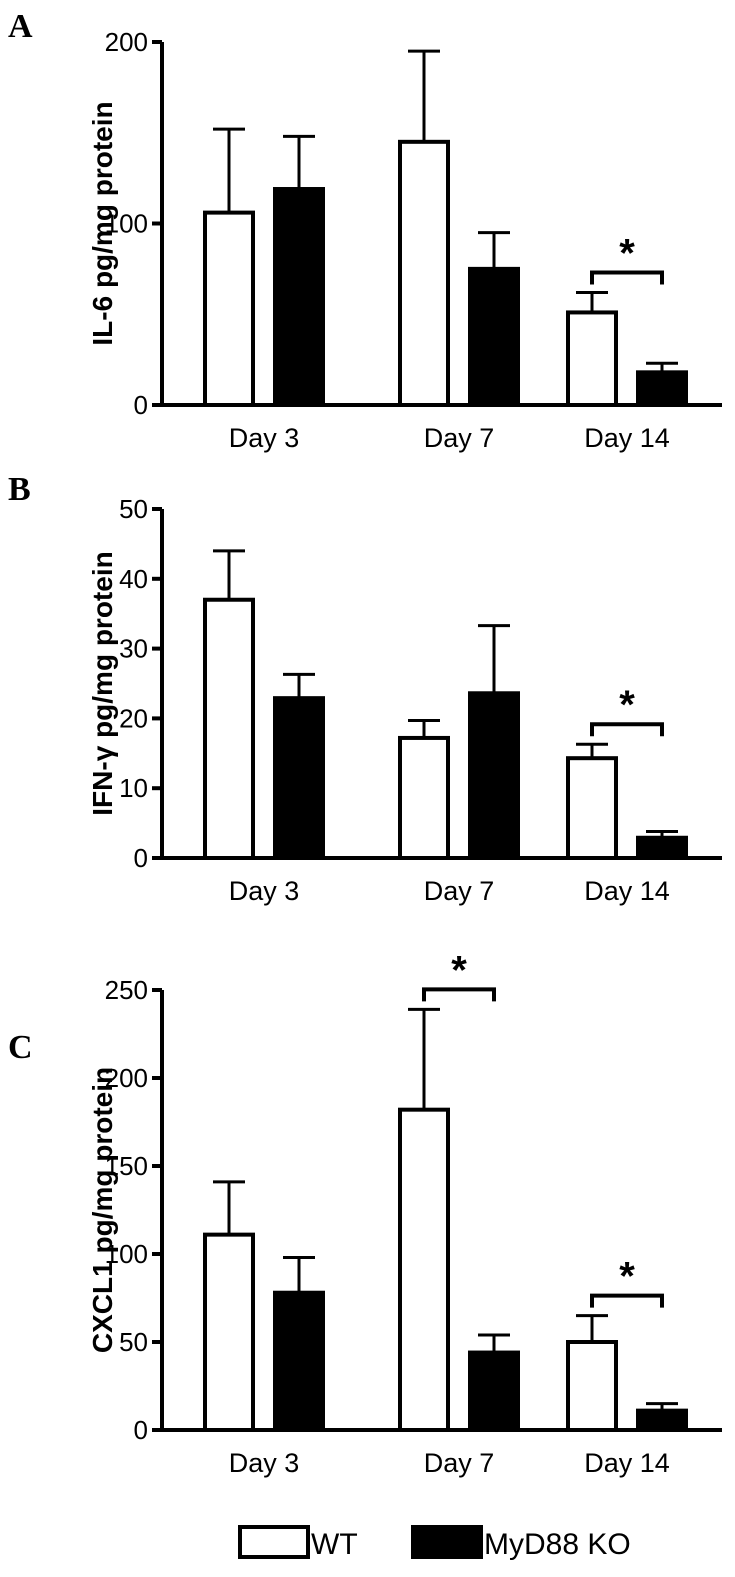 Image resolution: width=735 pixels, height=1577 pixels. Describe the element at coordinates (447, 1542) in the screenshot. I see `legend-swatch-ko` at that location.